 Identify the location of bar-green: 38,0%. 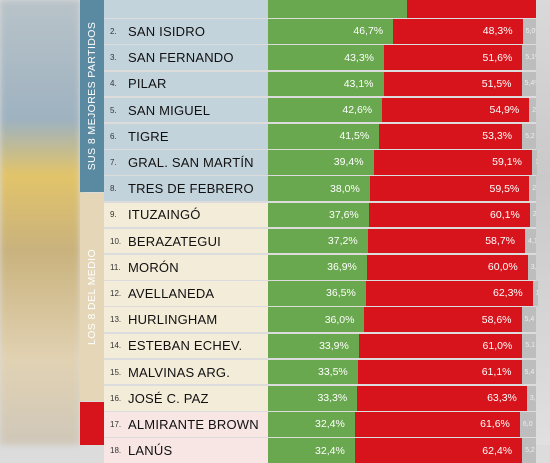
(319, 188).